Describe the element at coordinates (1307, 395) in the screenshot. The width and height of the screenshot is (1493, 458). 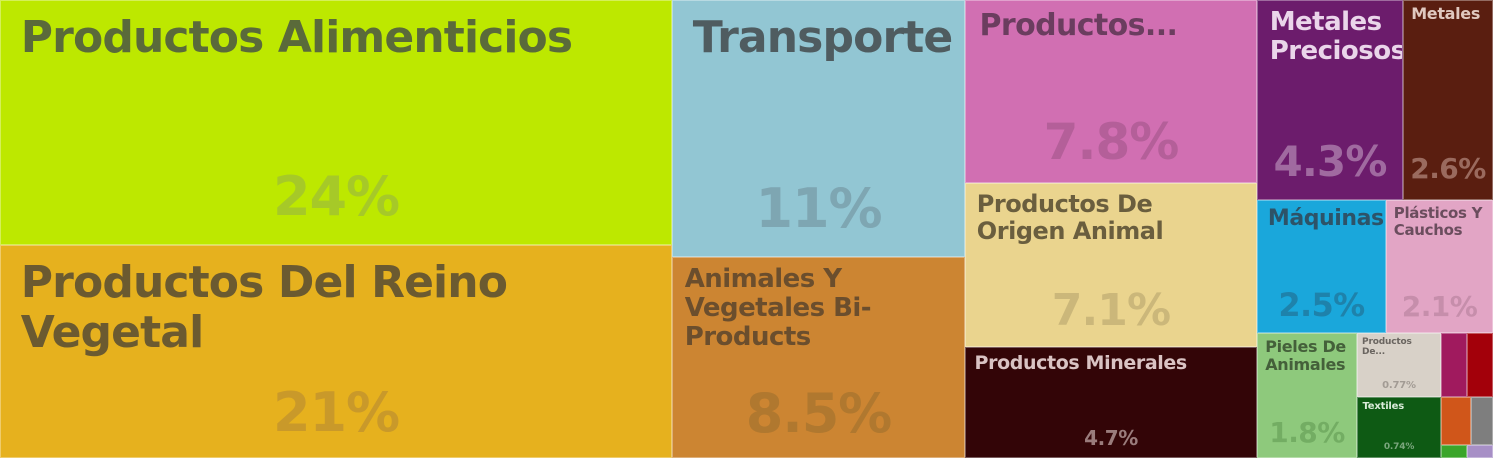
I see `treemap-tile: Pieles De Animales 1.8%` at that location.